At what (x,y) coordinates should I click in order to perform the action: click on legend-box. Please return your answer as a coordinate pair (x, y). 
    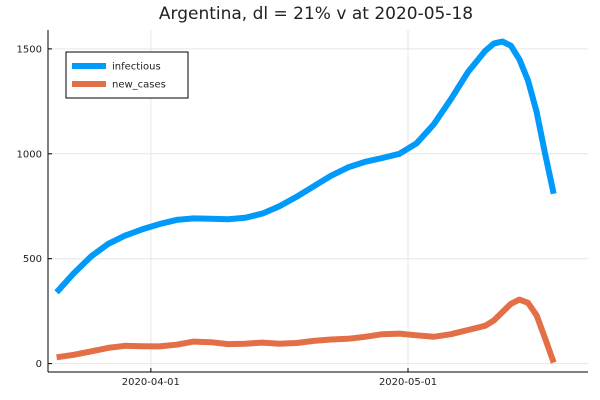
    Looking at the image, I should click on (127, 75).